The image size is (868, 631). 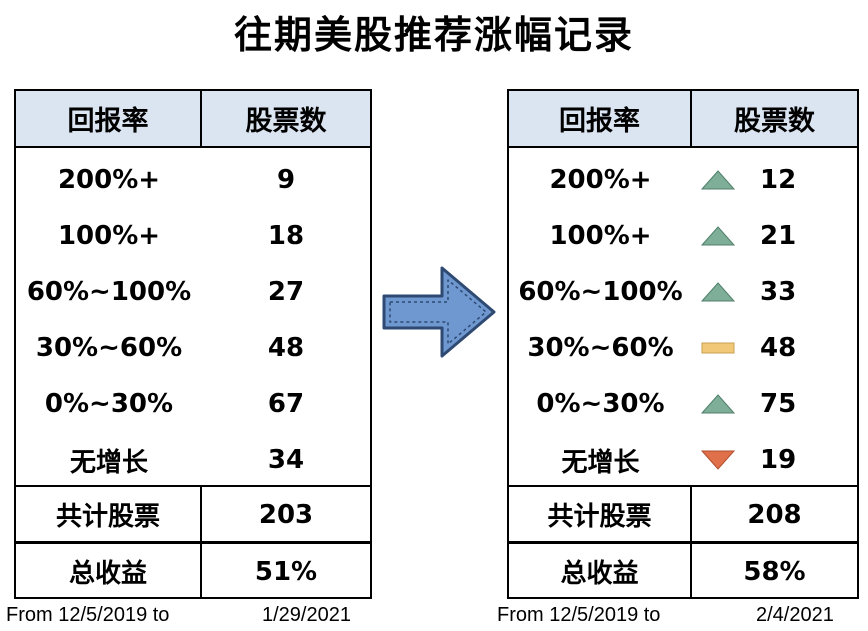 I want to click on table-row: 0%~30% 75, so click(x=683, y=404).